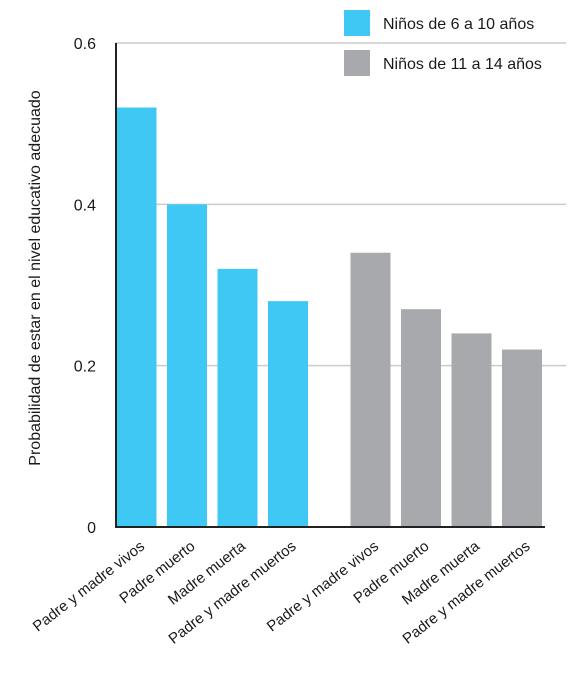 Image resolution: width=577 pixels, height=692 pixels. I want to click on legend-label: Niños de 6 a 10 años, so click(458, 24).